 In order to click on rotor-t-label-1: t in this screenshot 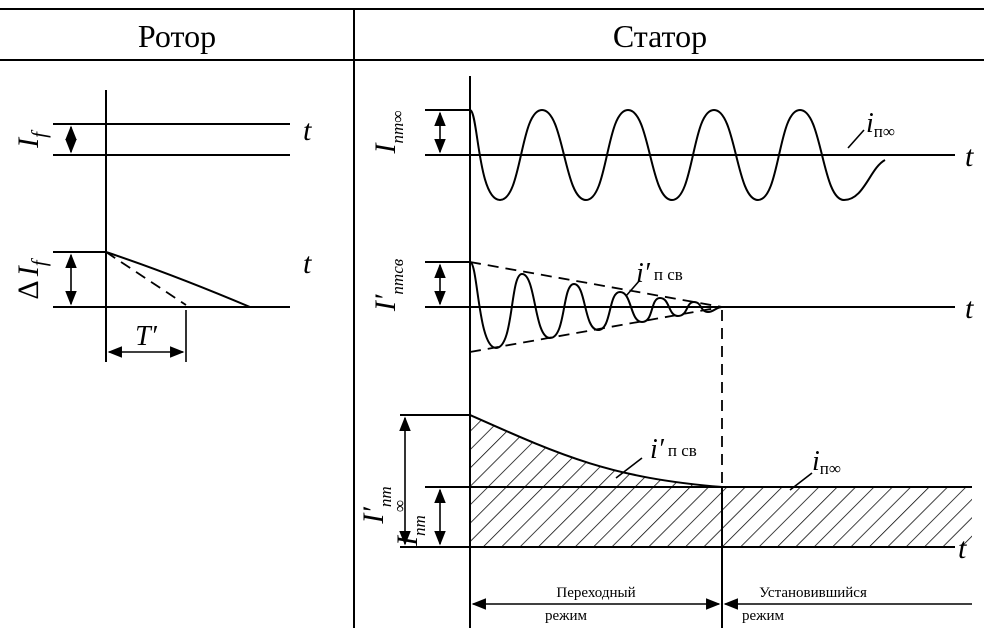, I will do `click(307, 130)`.